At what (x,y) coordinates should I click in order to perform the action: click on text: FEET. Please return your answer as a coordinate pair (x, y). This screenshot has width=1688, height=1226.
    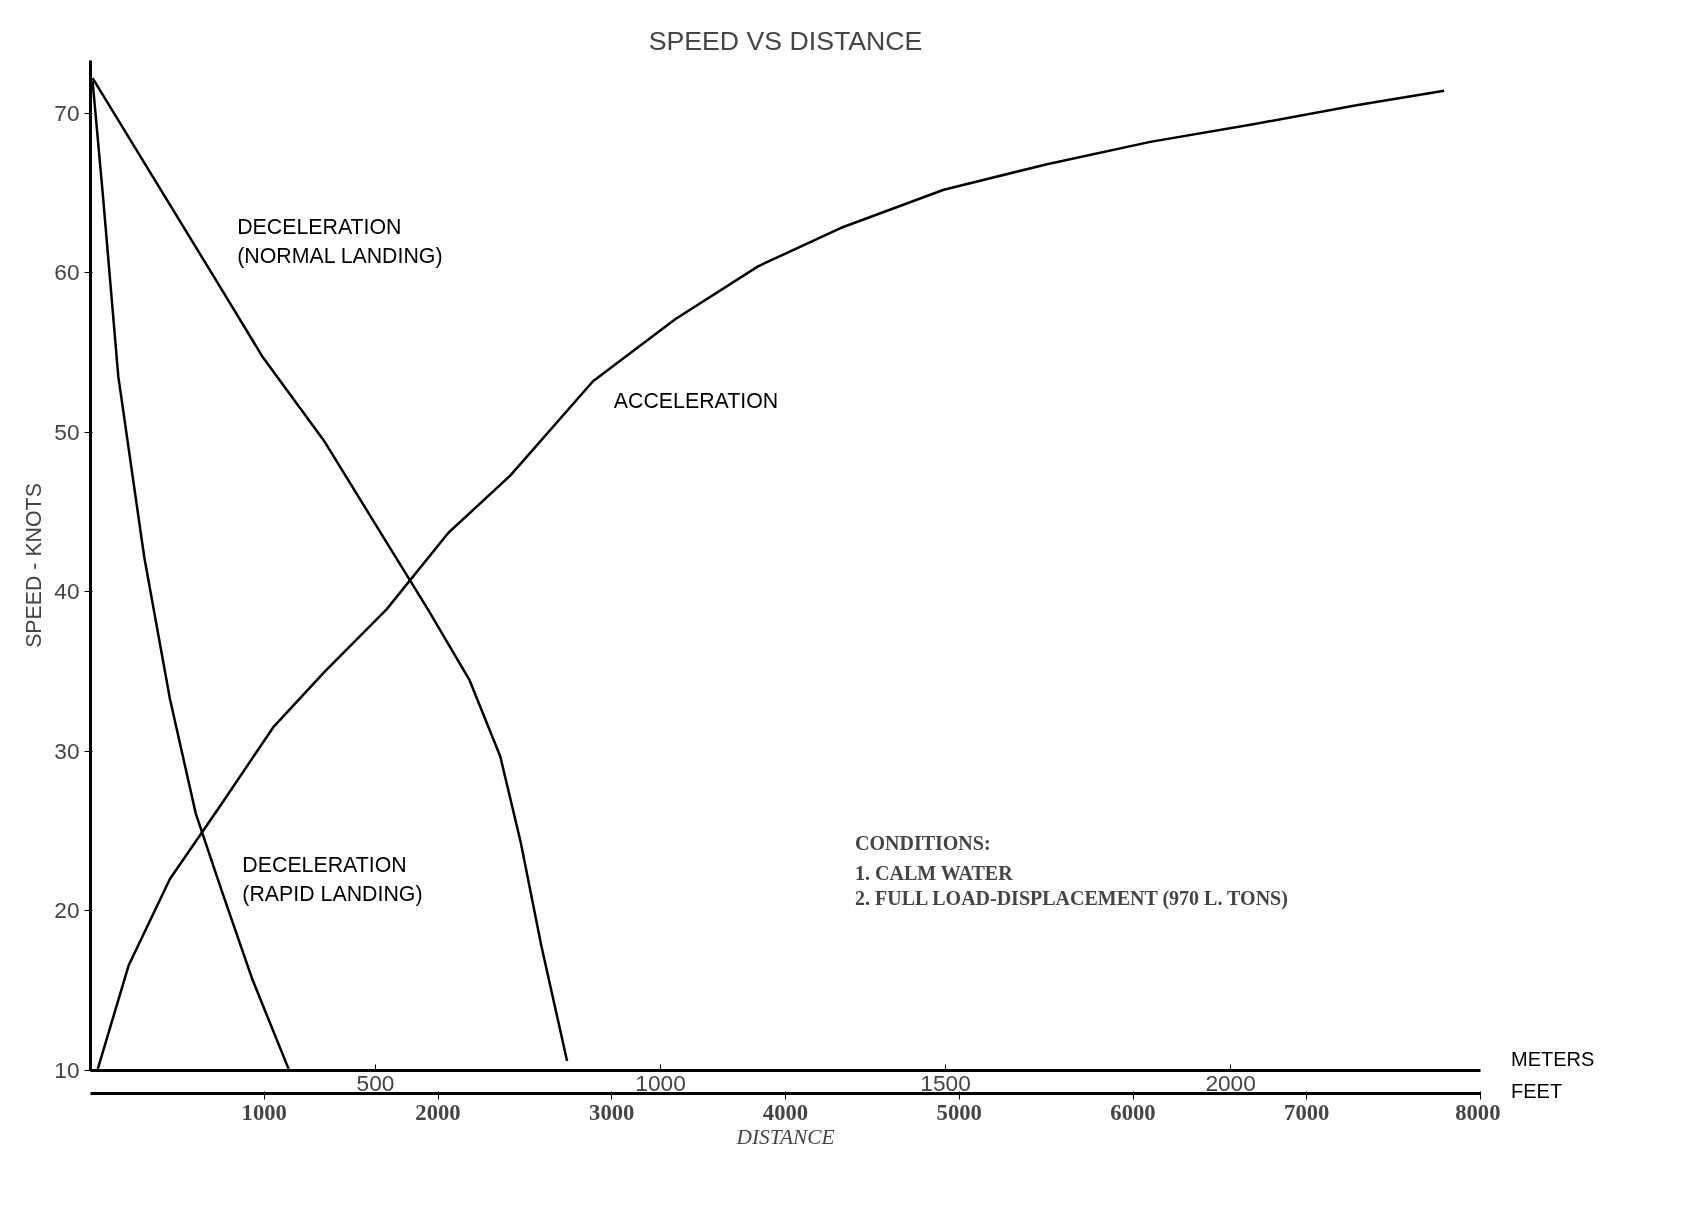
    Looking at the image, I should click on (1537, 1091).